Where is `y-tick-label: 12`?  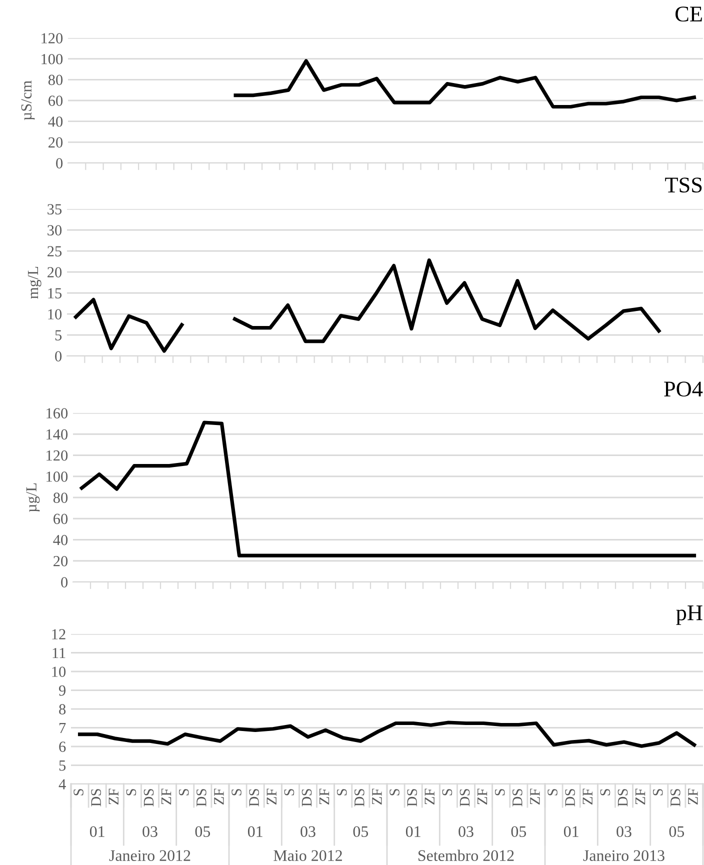
y-tick-label: 12 is located at coordinates (59, 634).